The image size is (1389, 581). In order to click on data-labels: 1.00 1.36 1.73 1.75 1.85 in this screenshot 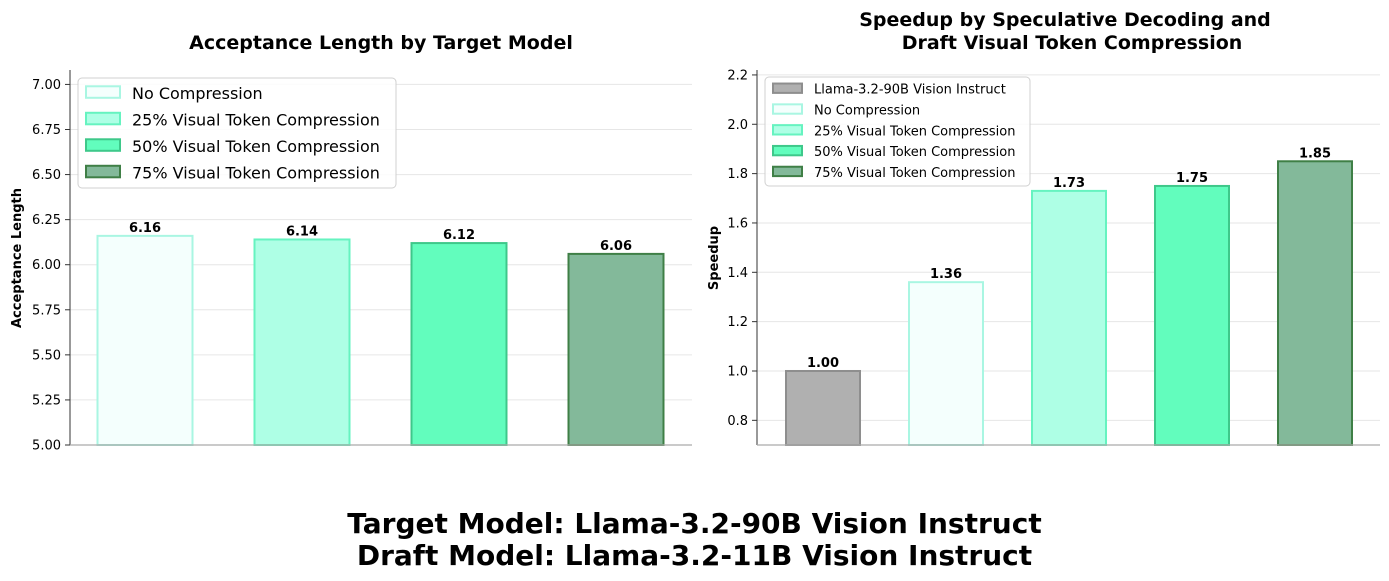, I will do `click(1069, 258)`.